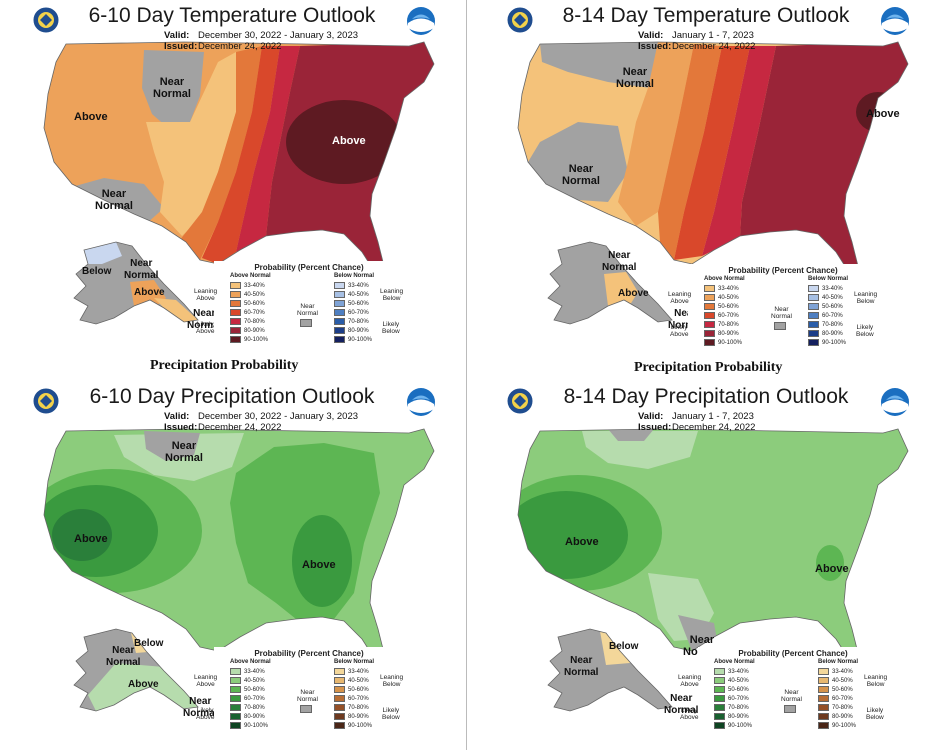 Image resolution: width=933 pixels, height=750 pixels. Describe the element at coordinates (232, 15) in the screenshot. I see `panel-title: 6-10 Day Temperature Outlook` at that location.